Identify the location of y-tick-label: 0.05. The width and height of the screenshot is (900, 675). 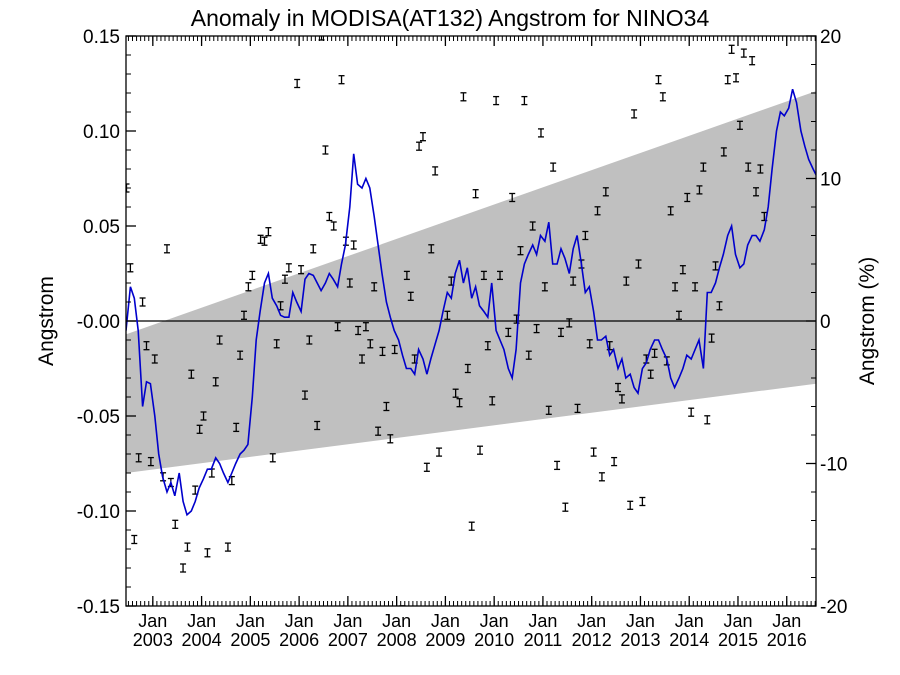
(101, 227).